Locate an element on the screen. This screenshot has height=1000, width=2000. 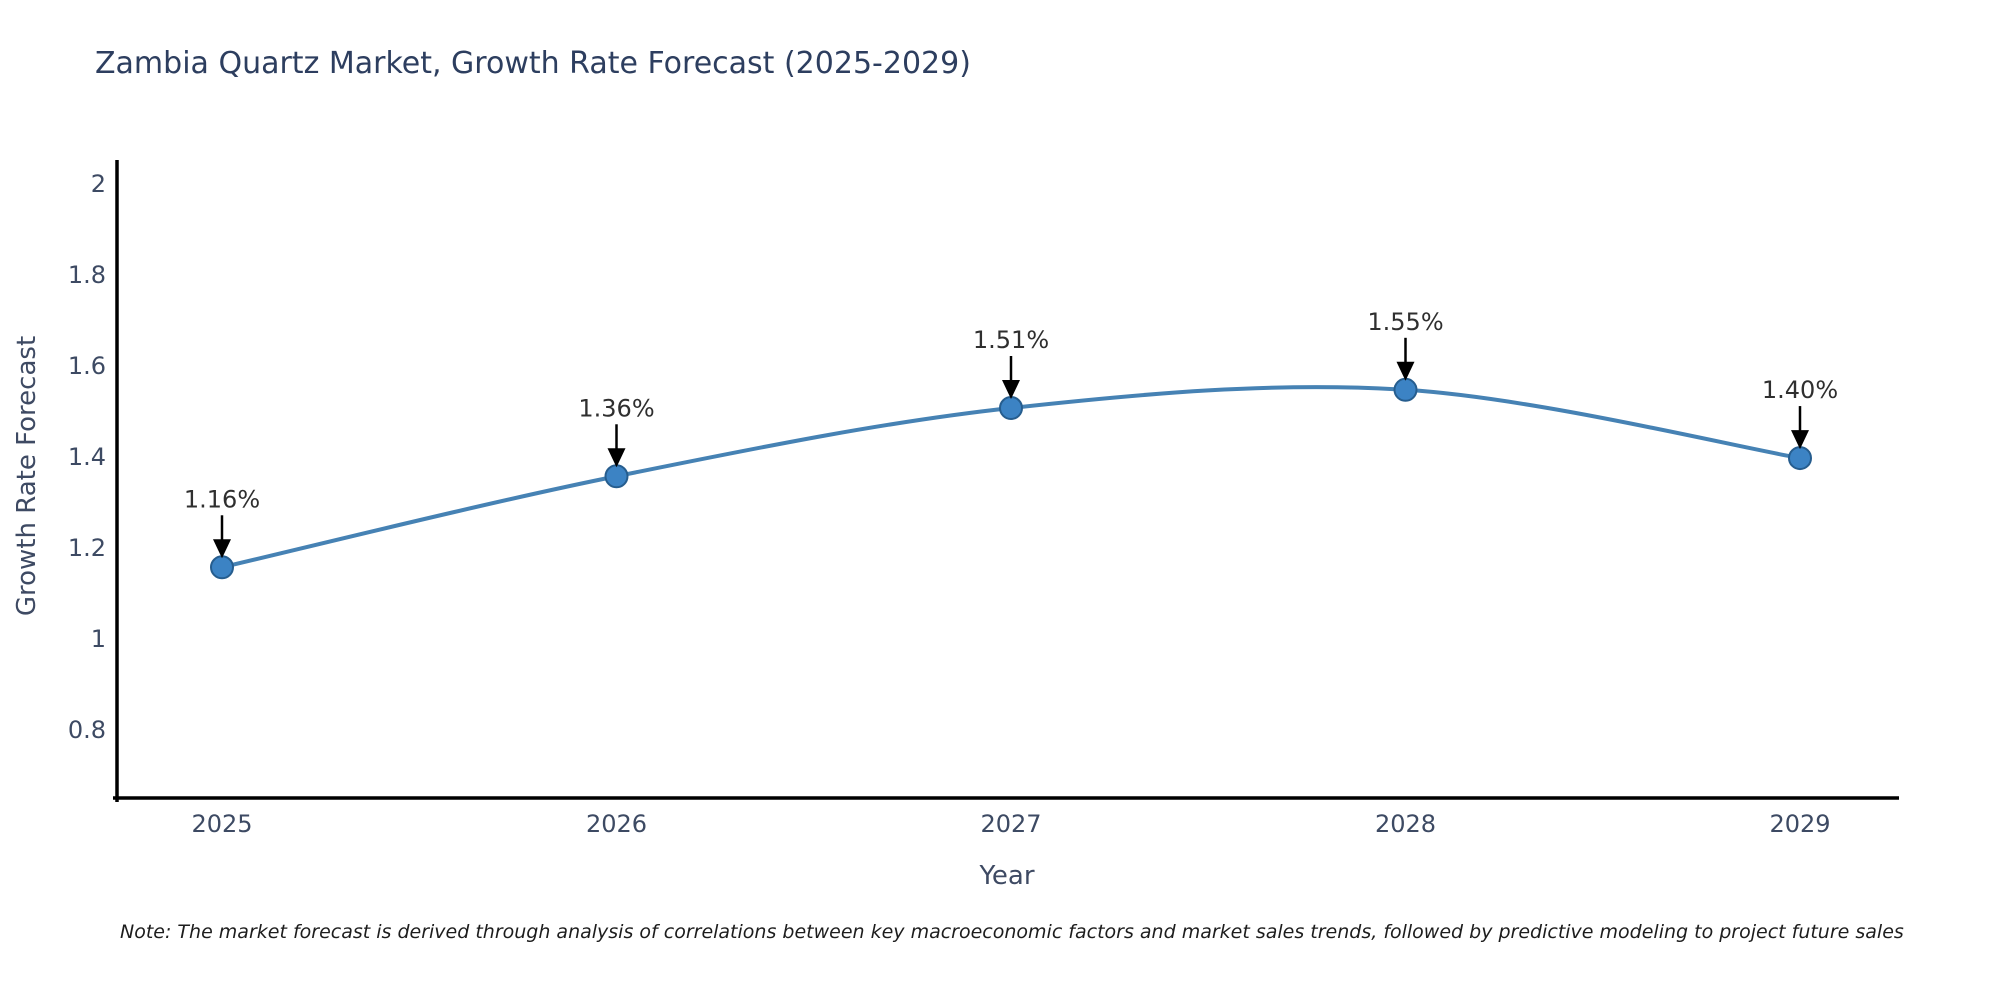
x-tick-label: 2027 is located at coordinates (1010, 824).